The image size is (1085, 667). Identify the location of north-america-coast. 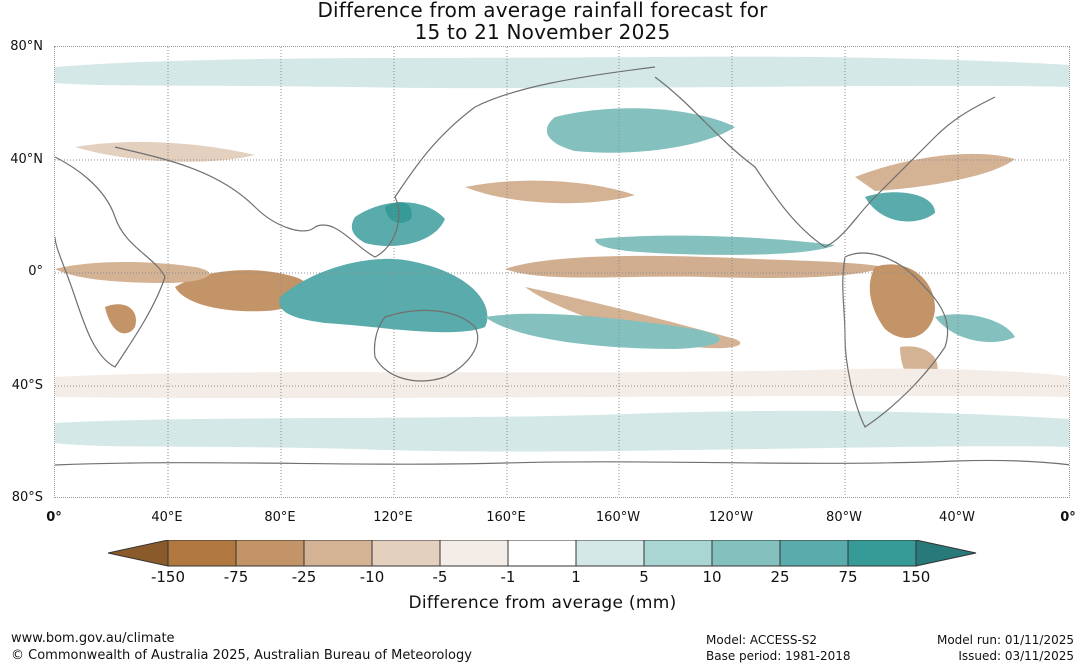
(825, 162).